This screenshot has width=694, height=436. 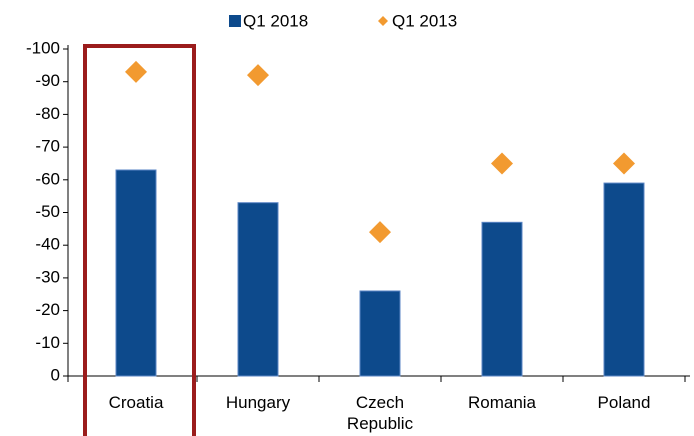 I want to click on highlight-box, so click(x=139, y=240).